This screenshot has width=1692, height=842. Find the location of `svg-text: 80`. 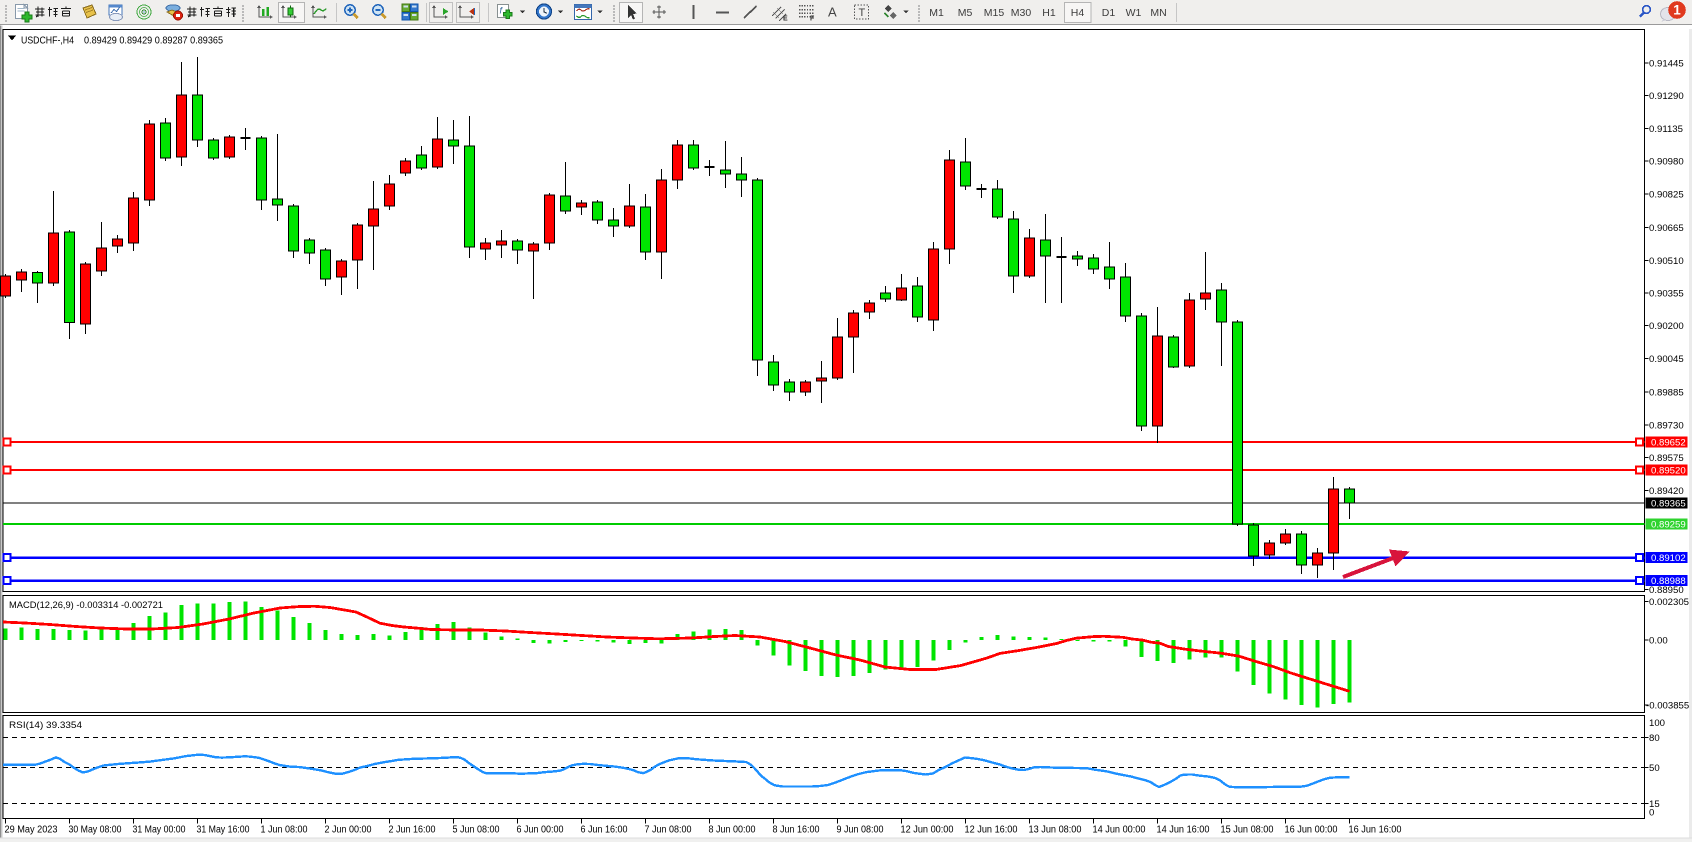

svg-text: 80 is located at coordinates (1654, 738).